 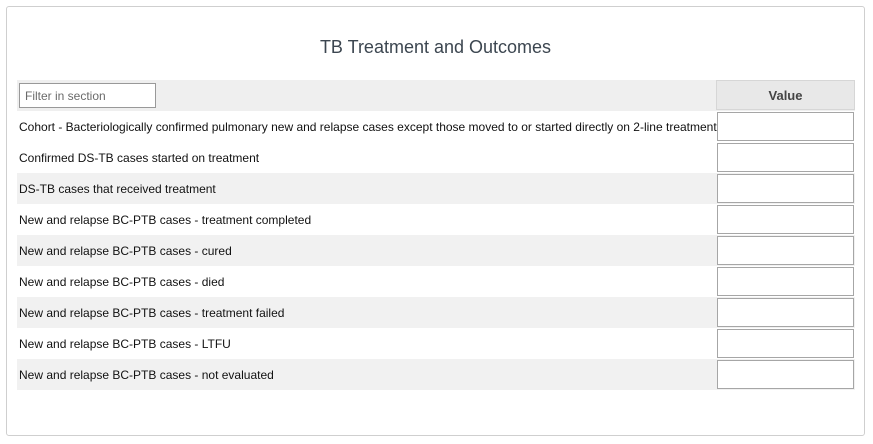 I want to click on section-title: TB Treatment and Outcomes, so click(x=435, y=47).